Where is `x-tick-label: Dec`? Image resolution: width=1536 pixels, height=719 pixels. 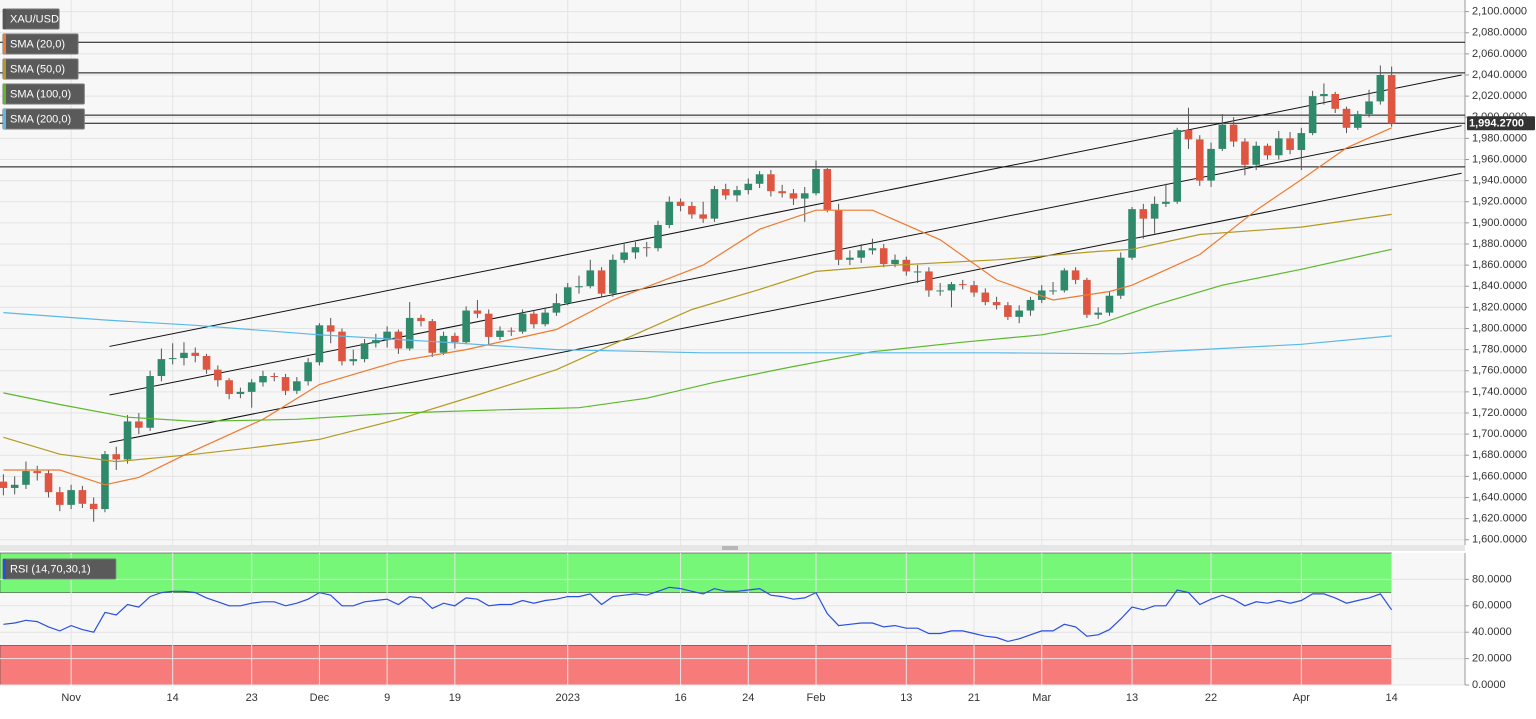
x-tick-label: Dec is located at coordinates (320, 698).